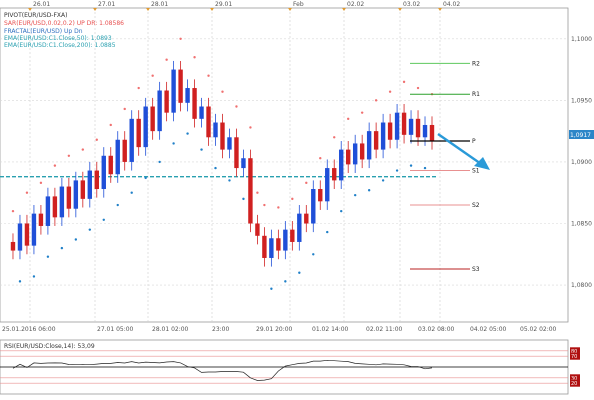 Image resolution: width=594 pixels, height=400 pixels. What do you see at coordinates (170, 329) in the screenshot?
I see `x-tick-label: 28.01 02:00` at bounding box center [170, 329].